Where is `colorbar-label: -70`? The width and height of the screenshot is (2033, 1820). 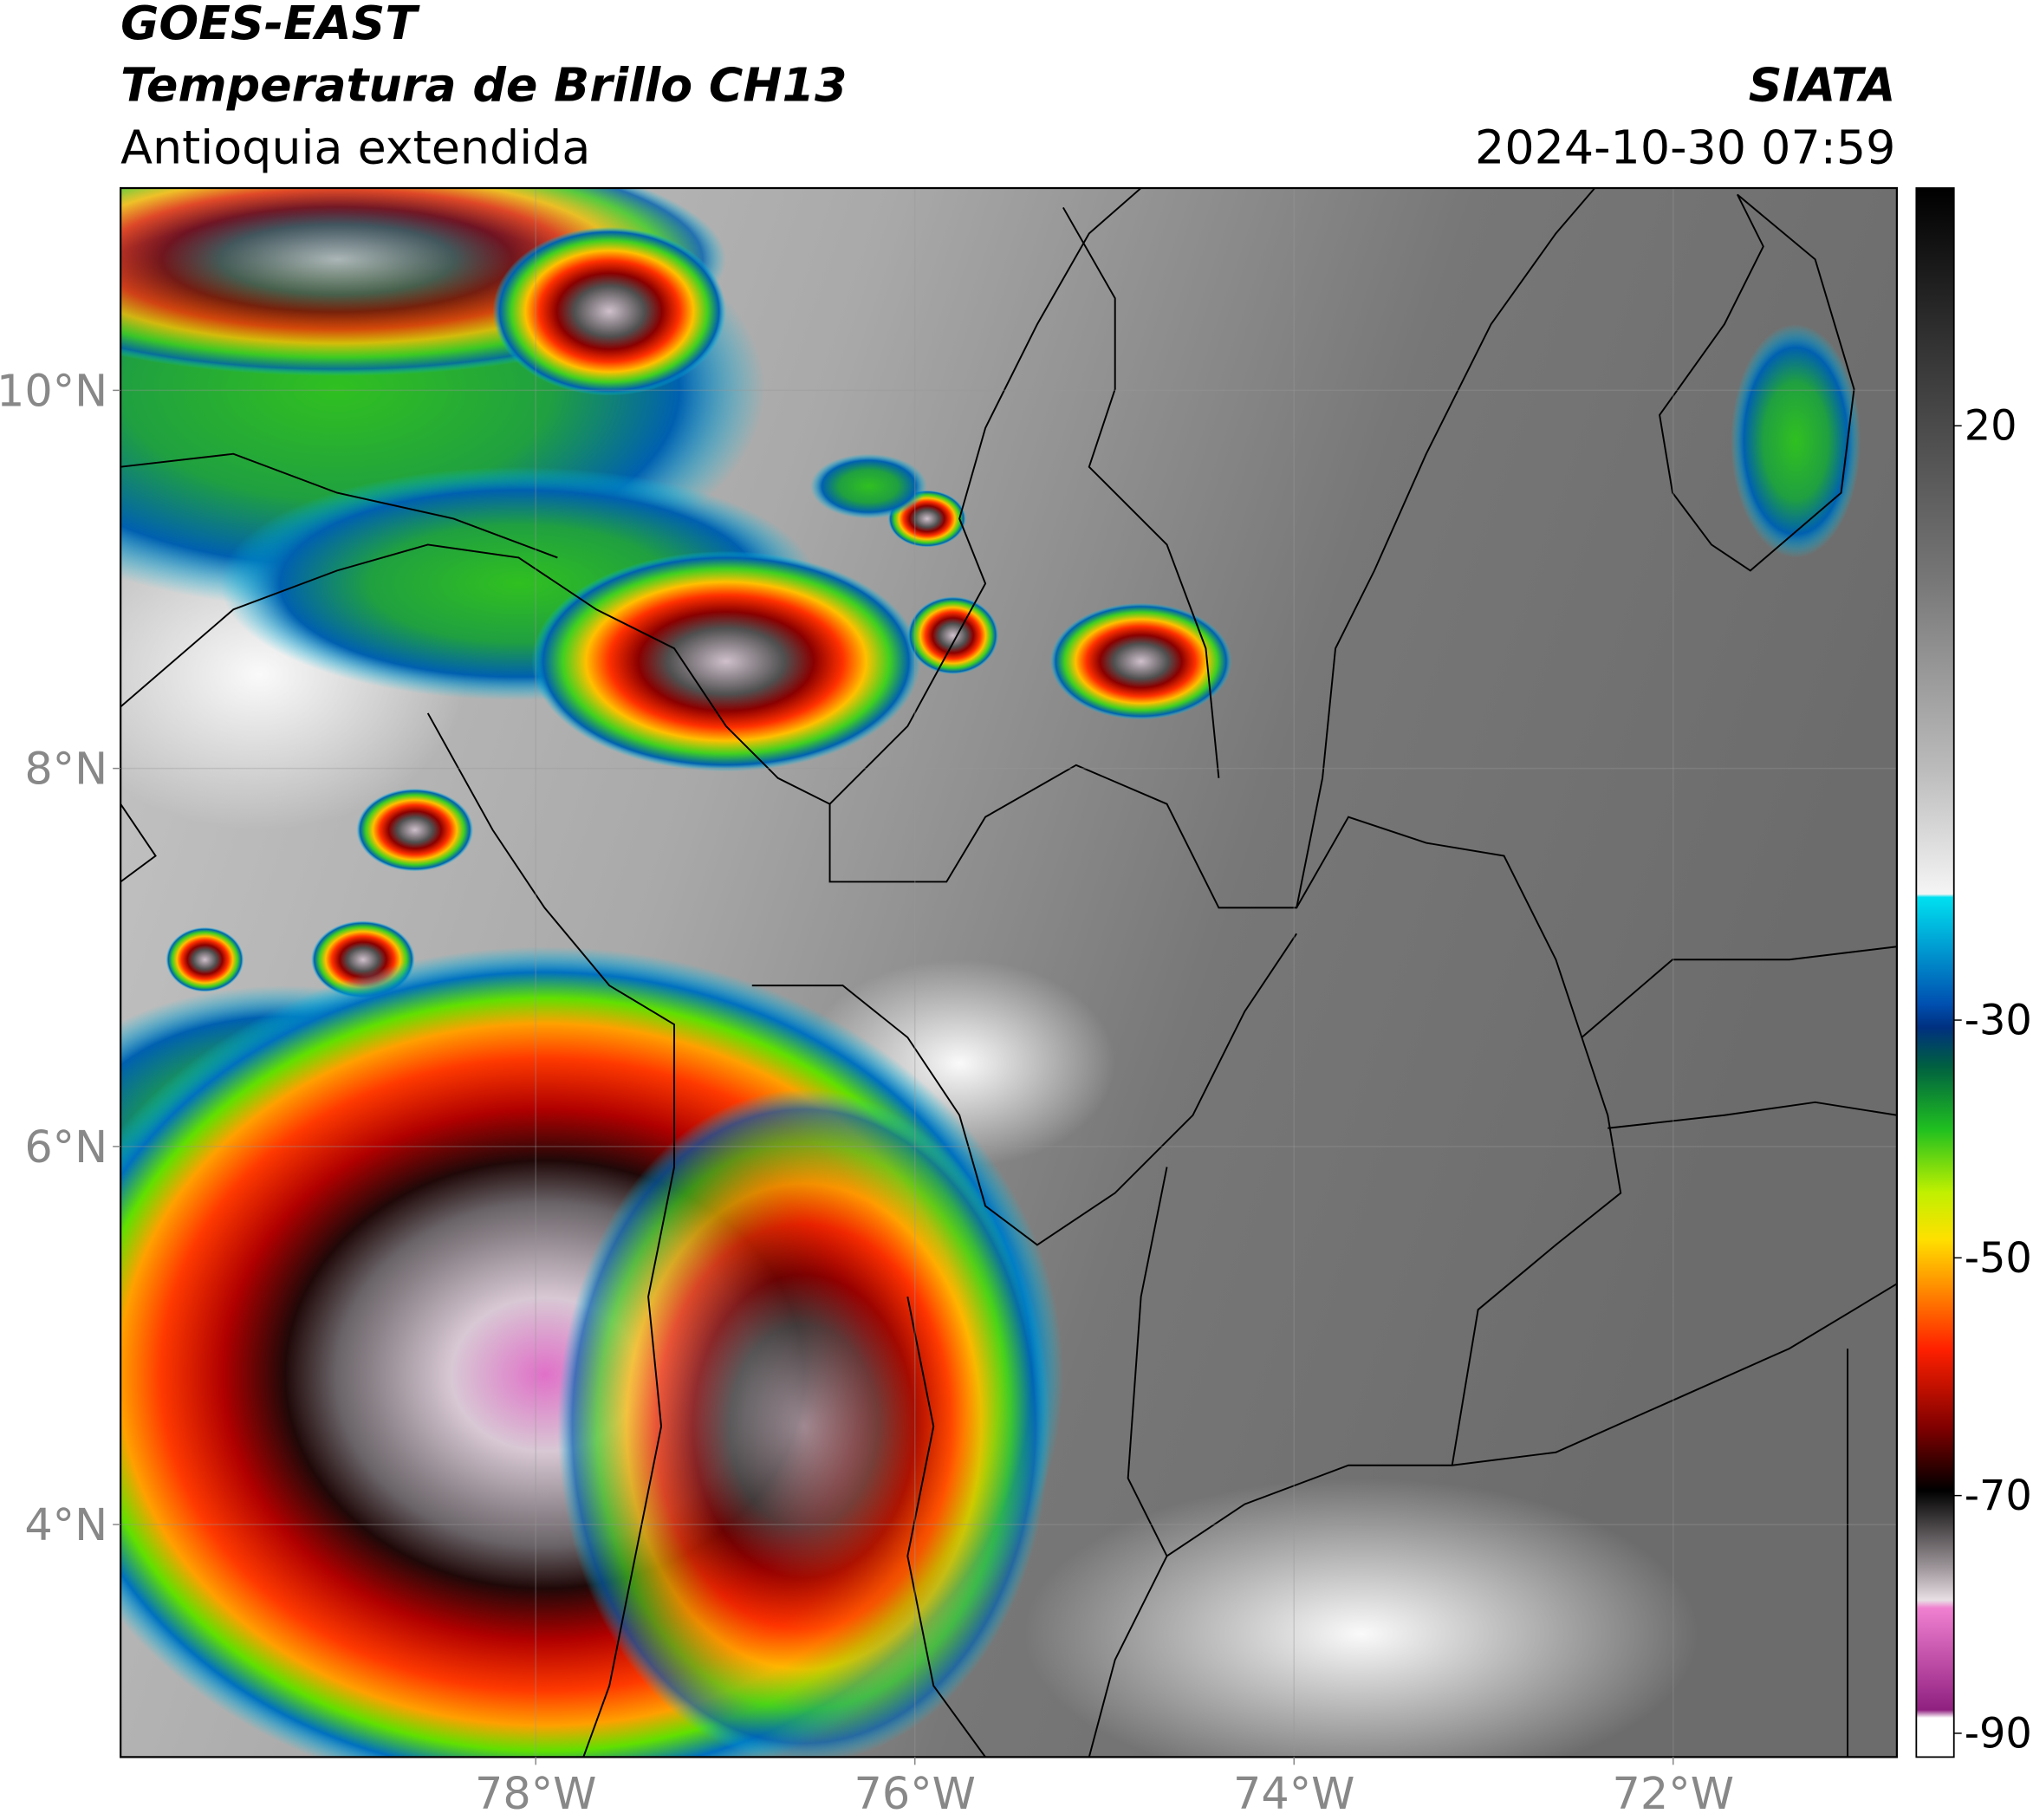
colorbar-label: -70 is located at coordinates (1998, 1496).